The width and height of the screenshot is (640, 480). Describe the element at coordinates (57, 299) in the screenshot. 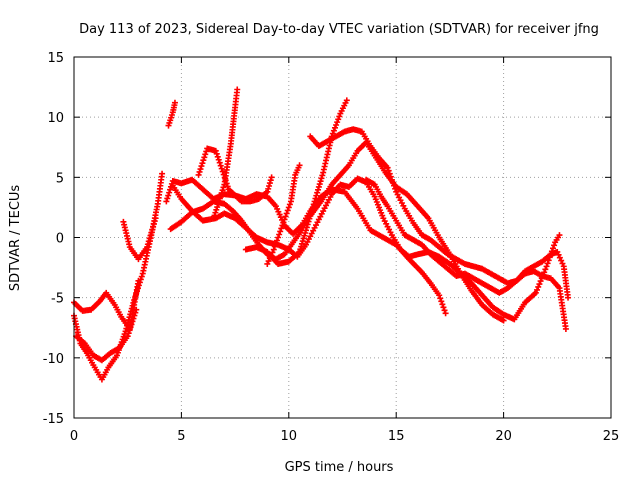

I see `y-tick-label: -5` at that location.